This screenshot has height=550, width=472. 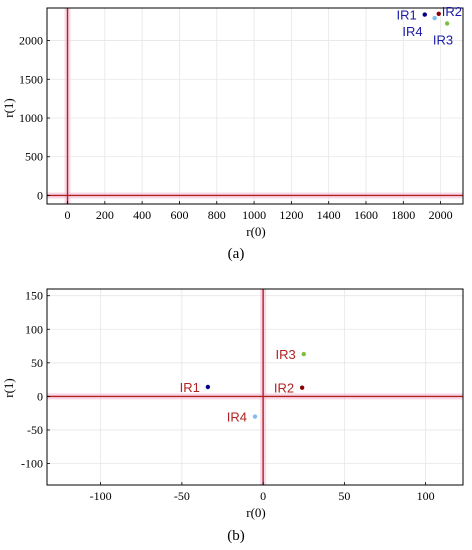 What do you see at coordinates (256, 512) in the screenshot?
I see `panel-b-x-label: r(0)` at bounding box center [256, 512].